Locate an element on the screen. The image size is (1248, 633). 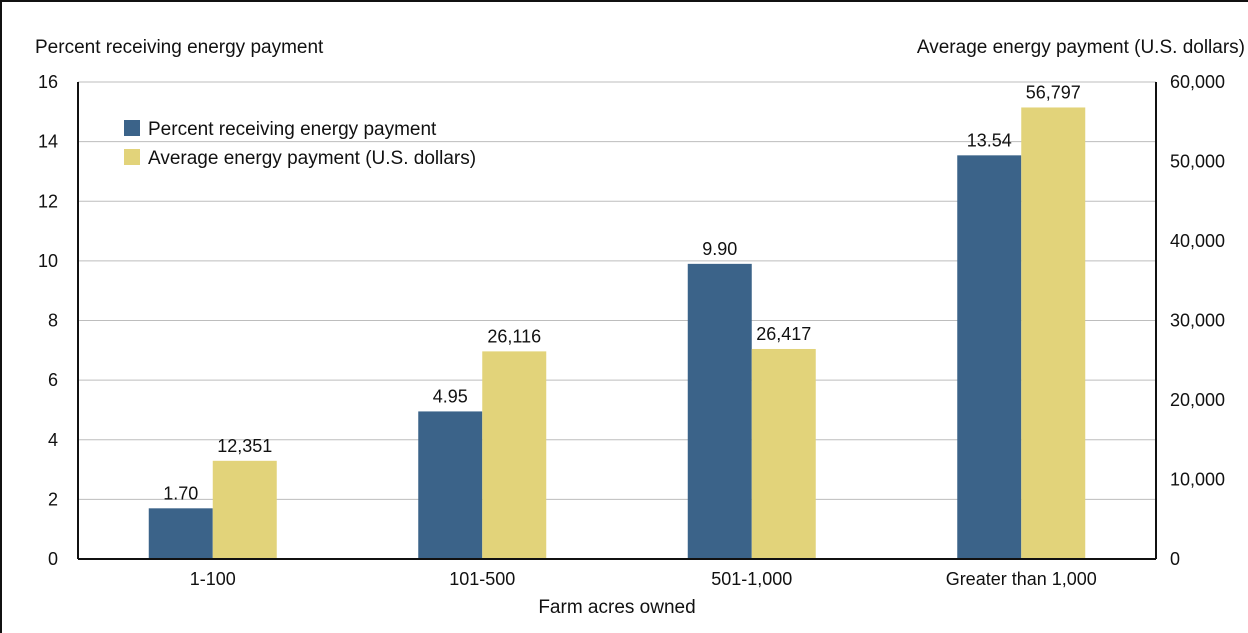
data-label-payment: 12,351 is located at coordinates (244, 446).